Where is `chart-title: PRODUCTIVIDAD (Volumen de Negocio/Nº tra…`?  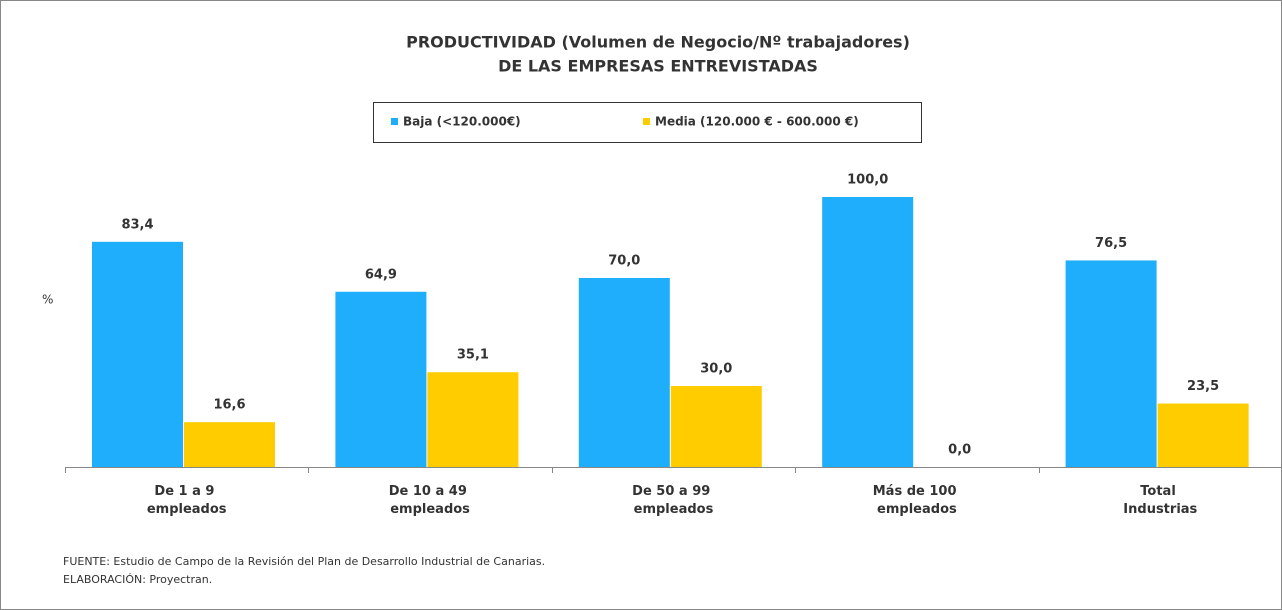
chart-title: PRODUCTIVIDAD (Volumen de Negocio/Nº tra… is located at coordinates (658, 42).